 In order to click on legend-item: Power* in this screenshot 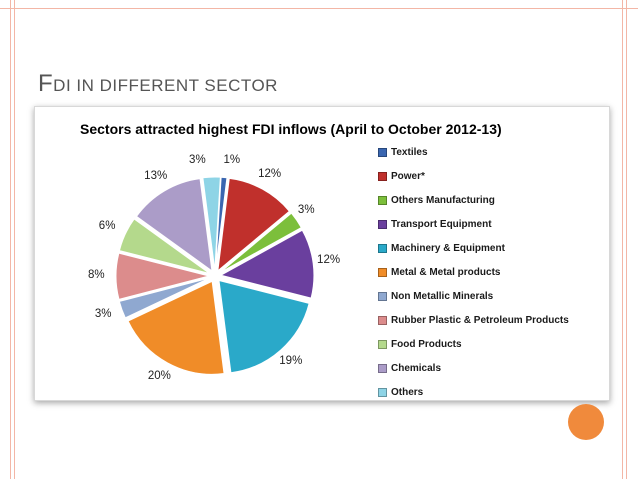, I will do `click(473, 176)`.